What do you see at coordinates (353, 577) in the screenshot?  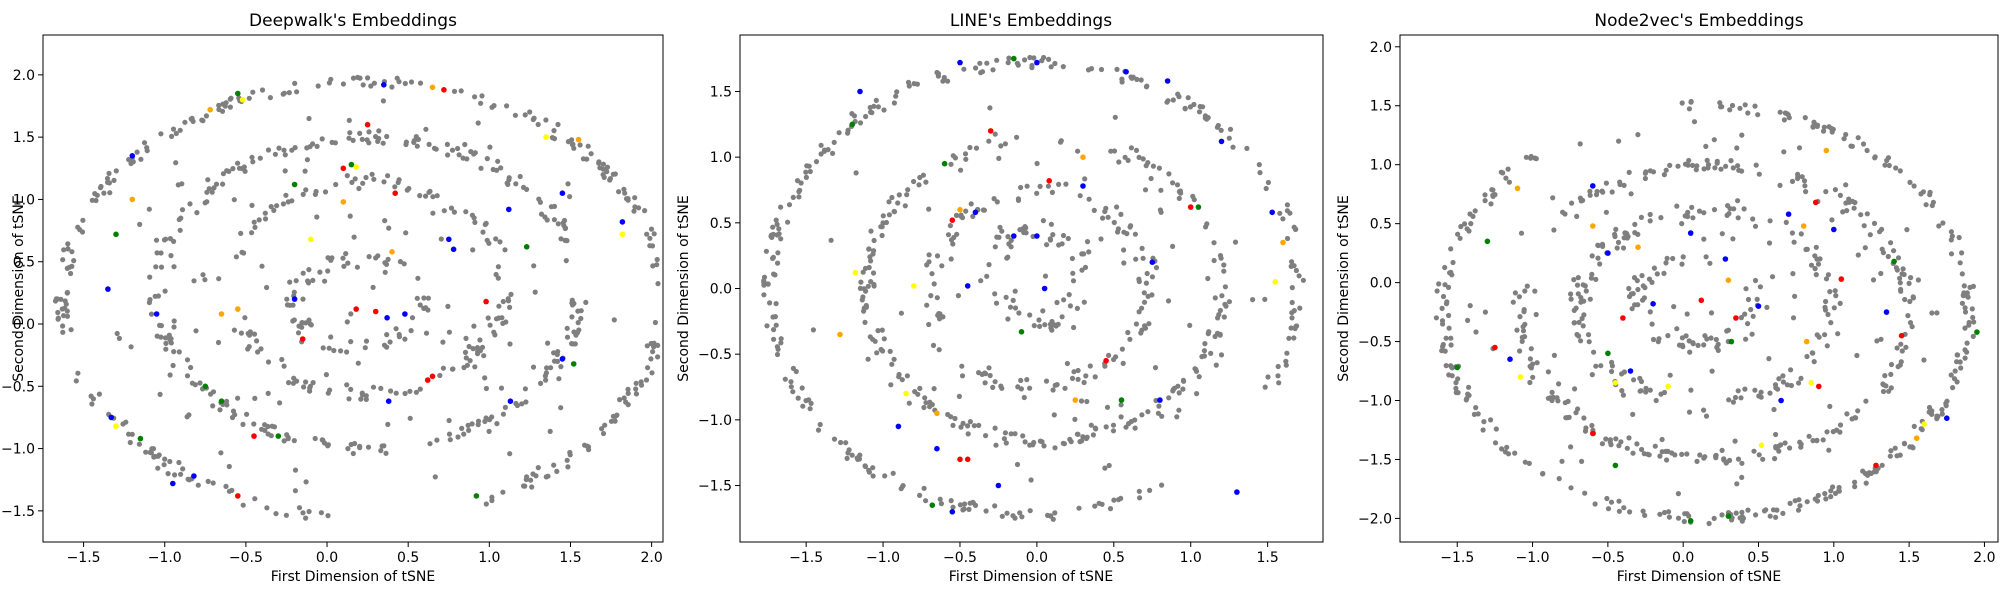 I see `x-axis-label: First Dimension of tSNE` at bounding box center [353, 577].